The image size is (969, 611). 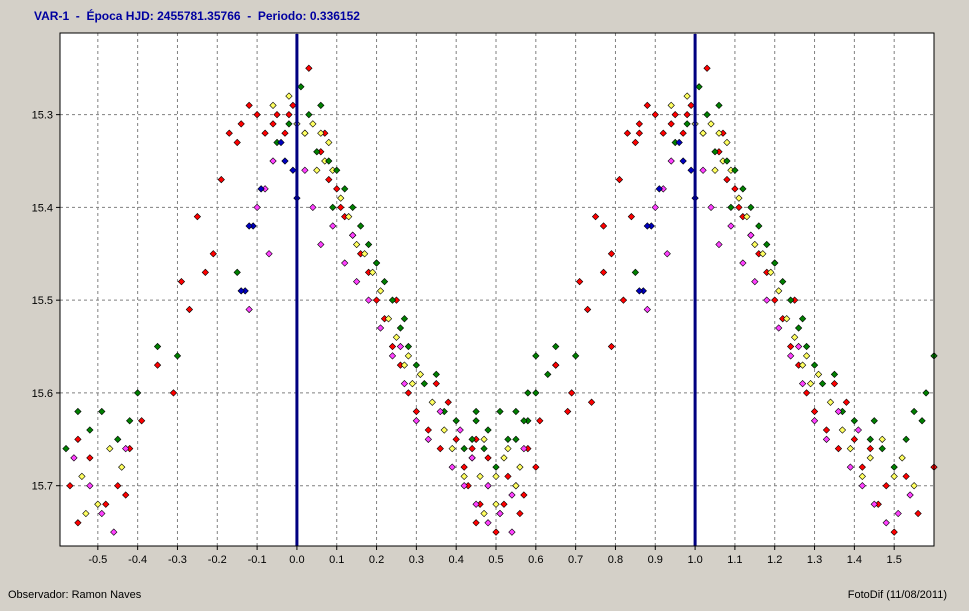 What do you see at coordinates (257, 560) in the screenshot?
I see `x-tick-label: -0.1` at bounding box center [257, 560].